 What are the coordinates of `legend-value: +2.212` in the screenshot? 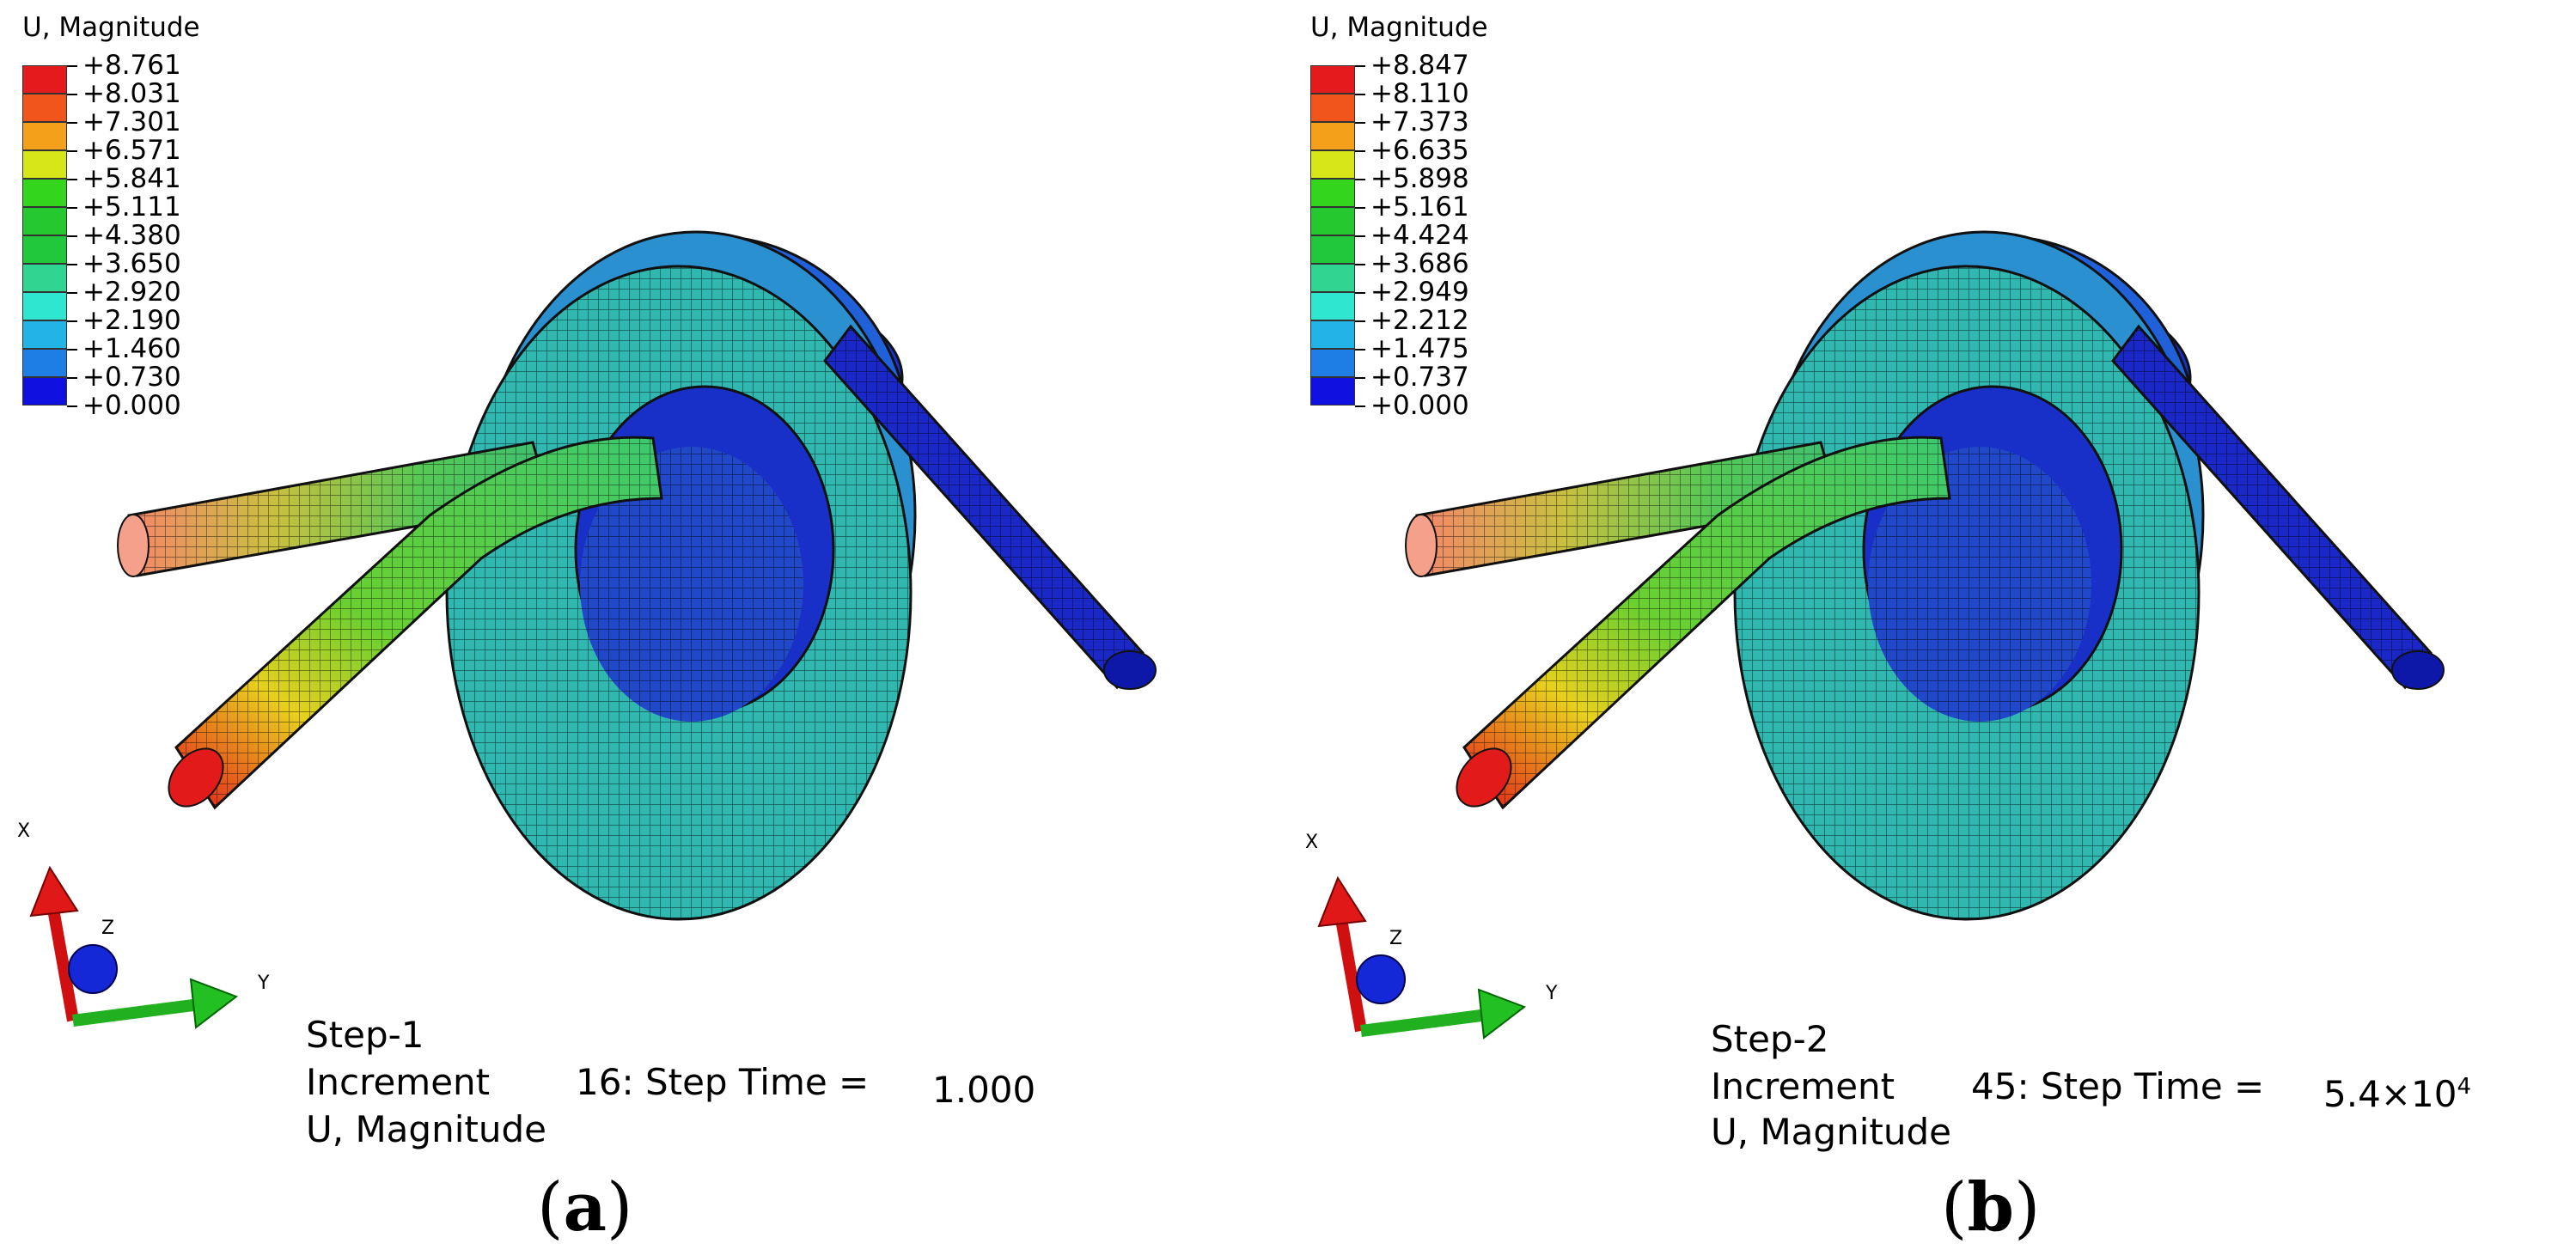 It's located at (1419, 320).